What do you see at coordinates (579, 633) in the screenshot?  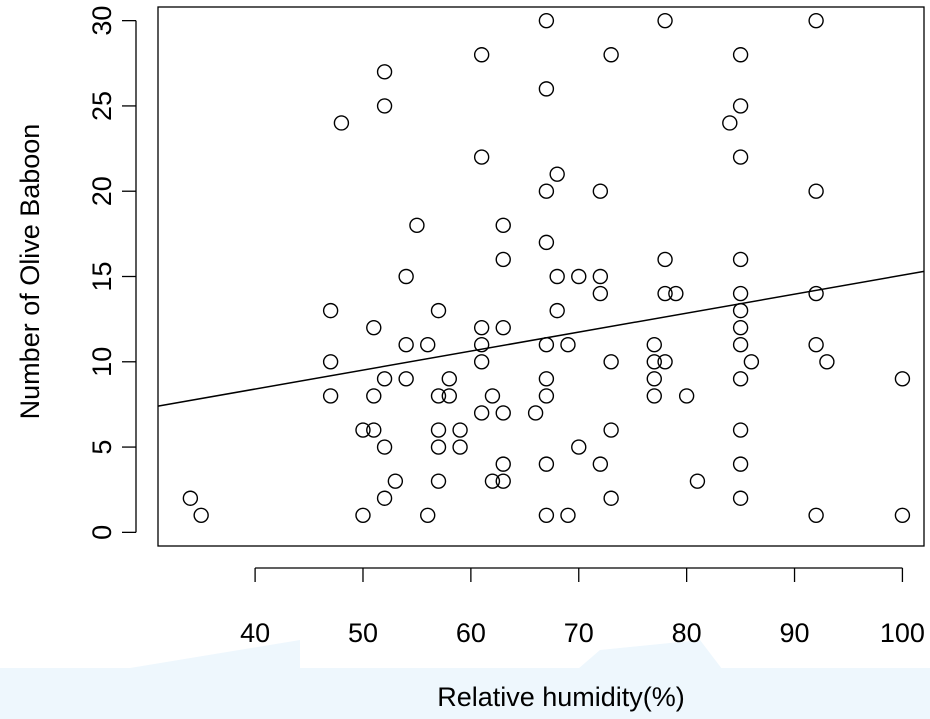 I see `x-tick-label: 70` at bounding box center [579, 633].